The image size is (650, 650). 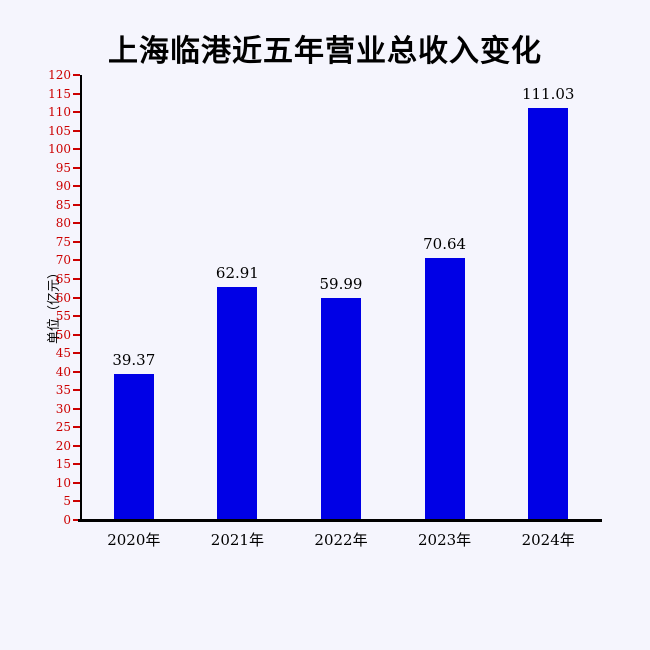 What do you see at coordinates (63, 427) in the screenshot?
I see `y-tick-label: 25` at bounding box center [63, 427].